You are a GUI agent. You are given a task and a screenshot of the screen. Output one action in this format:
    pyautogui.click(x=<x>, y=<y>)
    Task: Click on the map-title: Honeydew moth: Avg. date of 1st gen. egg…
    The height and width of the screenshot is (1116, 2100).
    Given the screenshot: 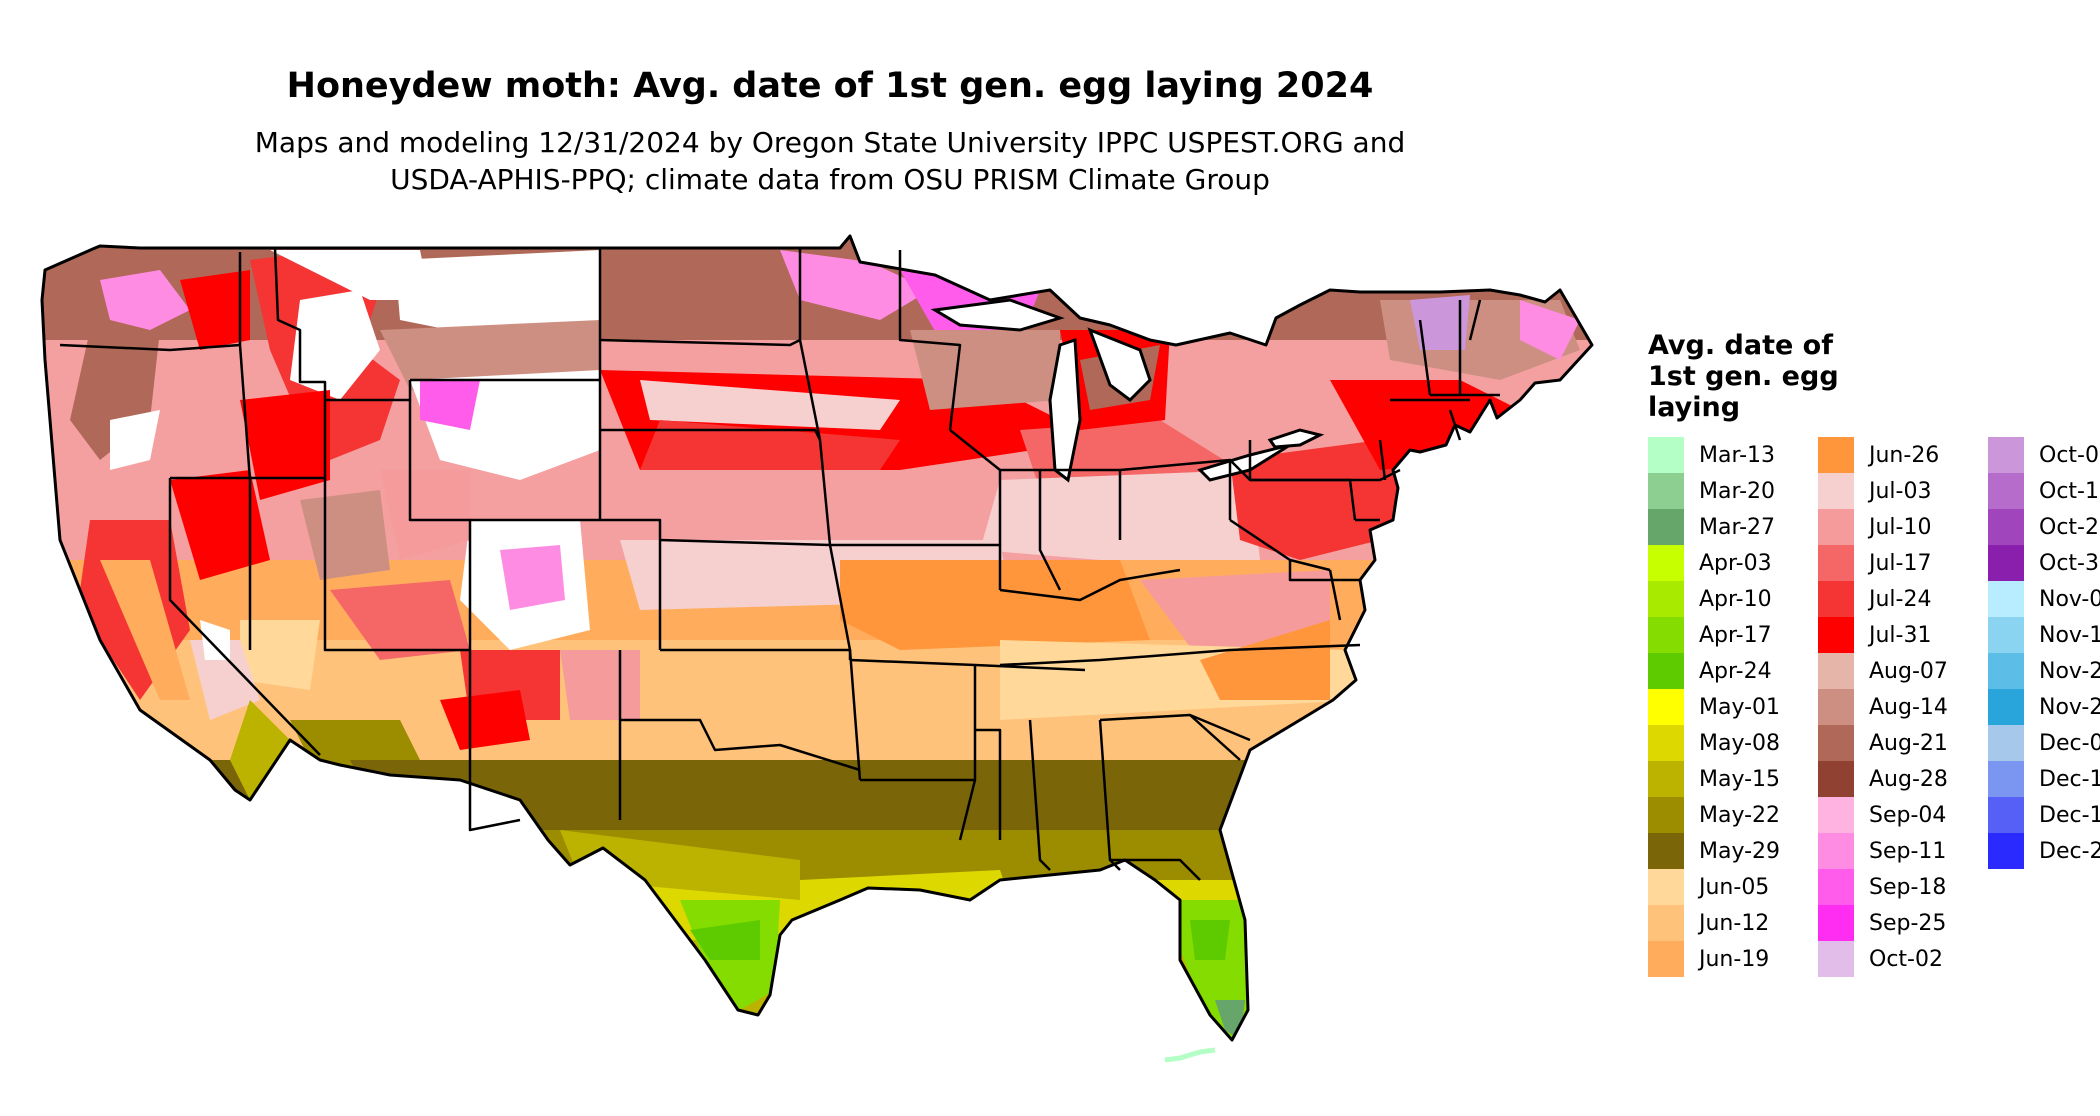 What is the action you would take?
    pyautogui.click(x=830, y=86)
    